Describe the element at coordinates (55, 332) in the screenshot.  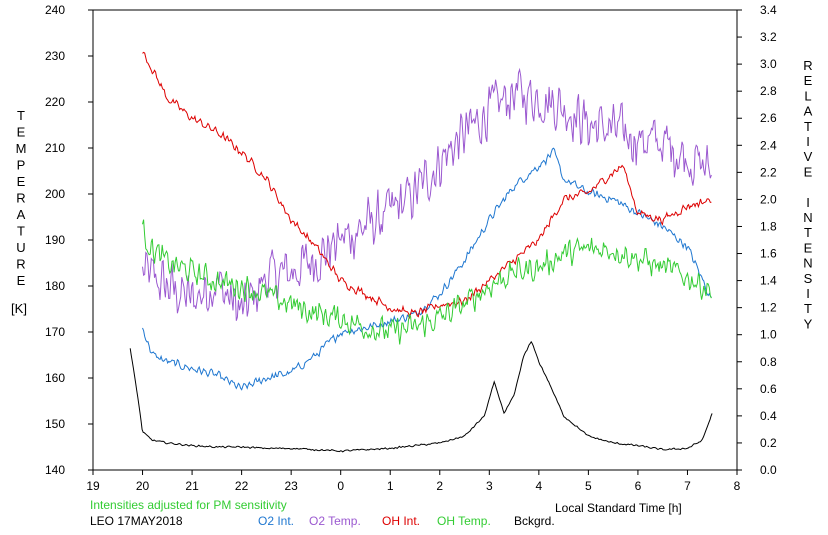
I see `left-tick-label: 170` at that location.